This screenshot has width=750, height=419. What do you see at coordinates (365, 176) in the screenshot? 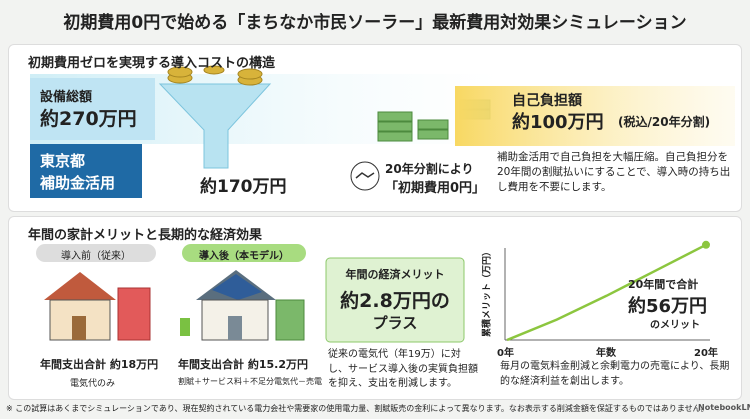
I see `handshake-icon` at bounding box center [365, 176].